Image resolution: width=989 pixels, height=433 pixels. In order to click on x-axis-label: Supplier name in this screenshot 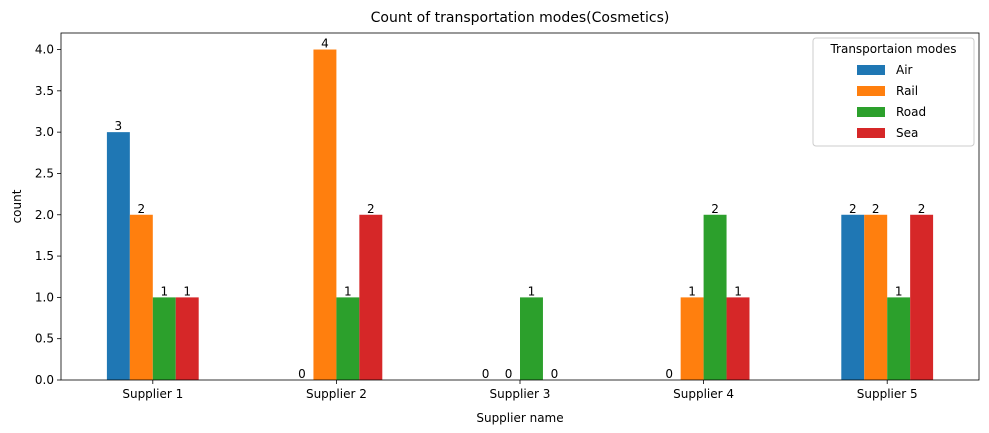, I will do `click(519, 418)`.